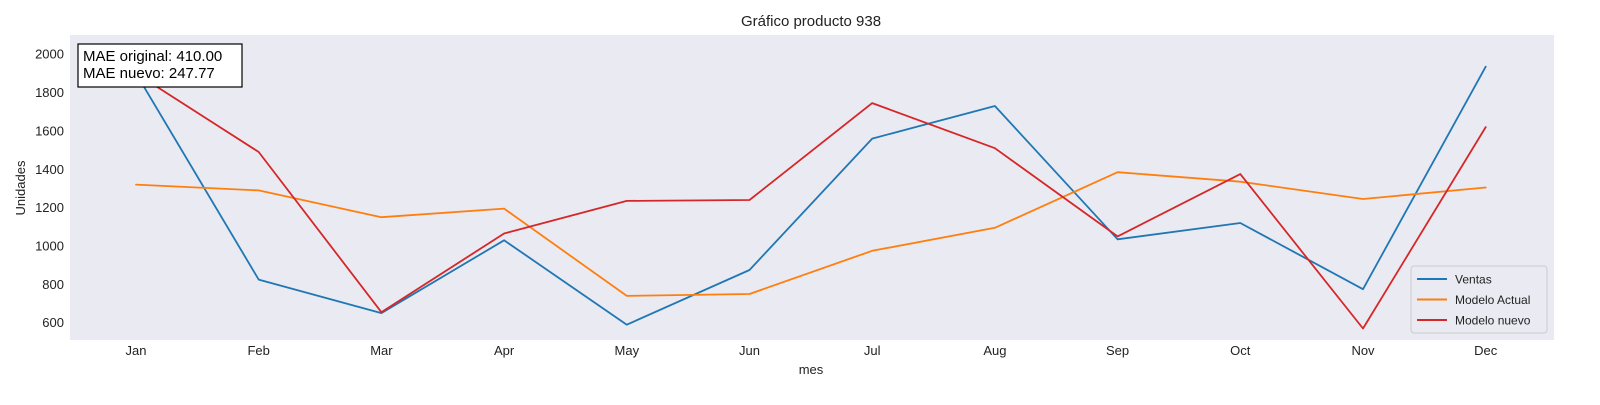  I want to click on x-tick-label: Aug, so click(994, 350).